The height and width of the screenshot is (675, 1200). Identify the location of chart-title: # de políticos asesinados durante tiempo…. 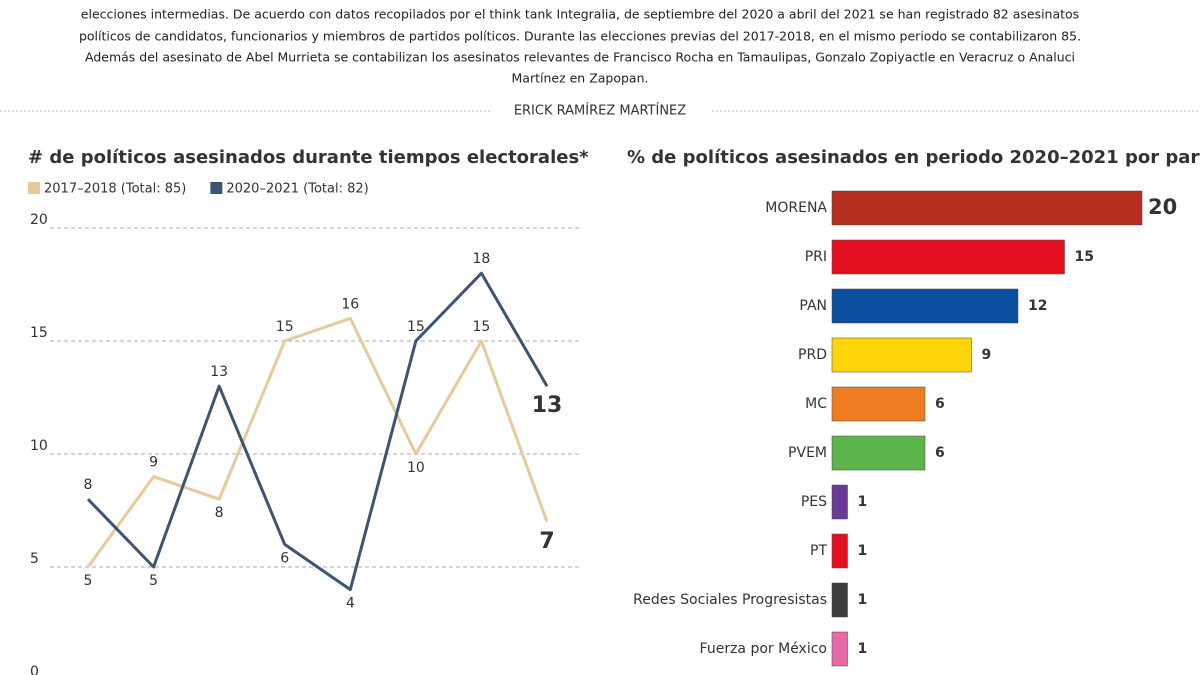
(308, 157).